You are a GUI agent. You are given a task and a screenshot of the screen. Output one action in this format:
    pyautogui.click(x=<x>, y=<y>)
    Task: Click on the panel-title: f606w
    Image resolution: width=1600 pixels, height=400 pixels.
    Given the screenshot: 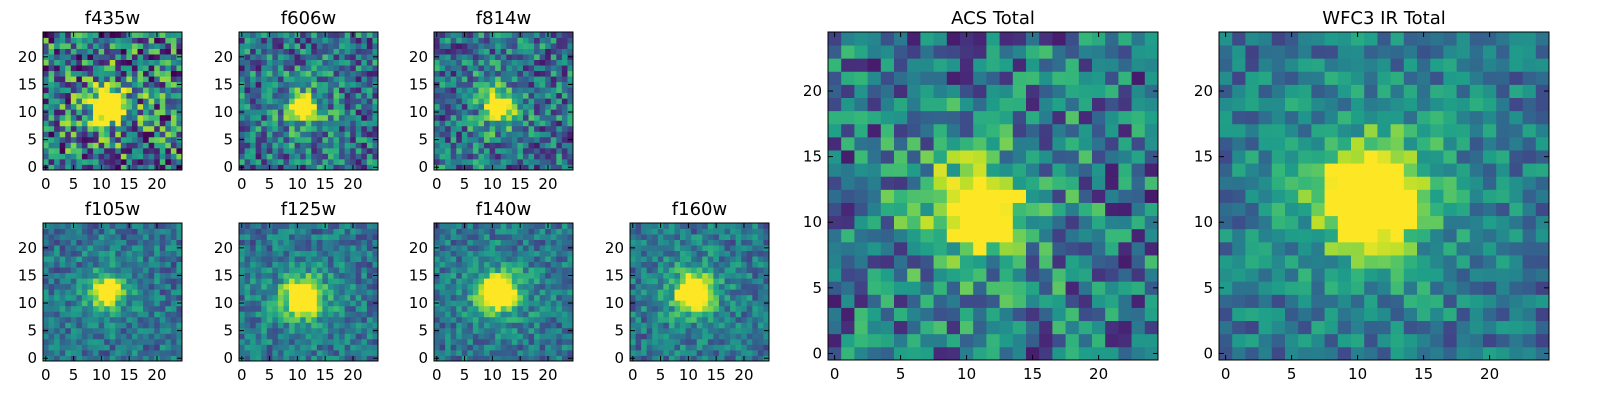 What is the action you would take?
    pyautogui.click(x=308, y=18)
    